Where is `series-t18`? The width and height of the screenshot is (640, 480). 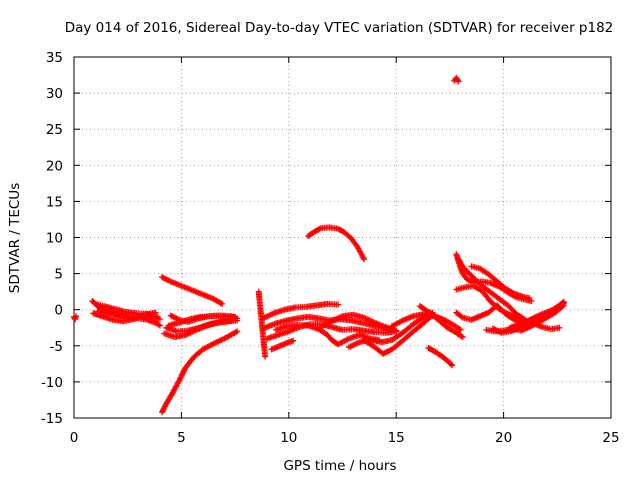 series-t18 is located at coordinates (359, 322).